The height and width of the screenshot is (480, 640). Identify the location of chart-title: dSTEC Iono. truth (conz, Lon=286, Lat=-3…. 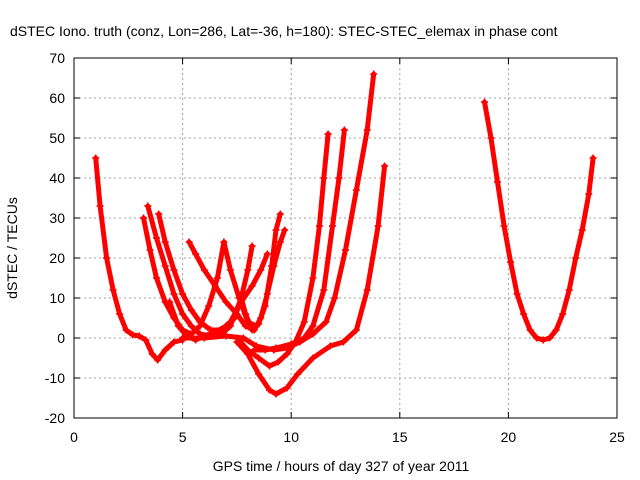
(284, 31).